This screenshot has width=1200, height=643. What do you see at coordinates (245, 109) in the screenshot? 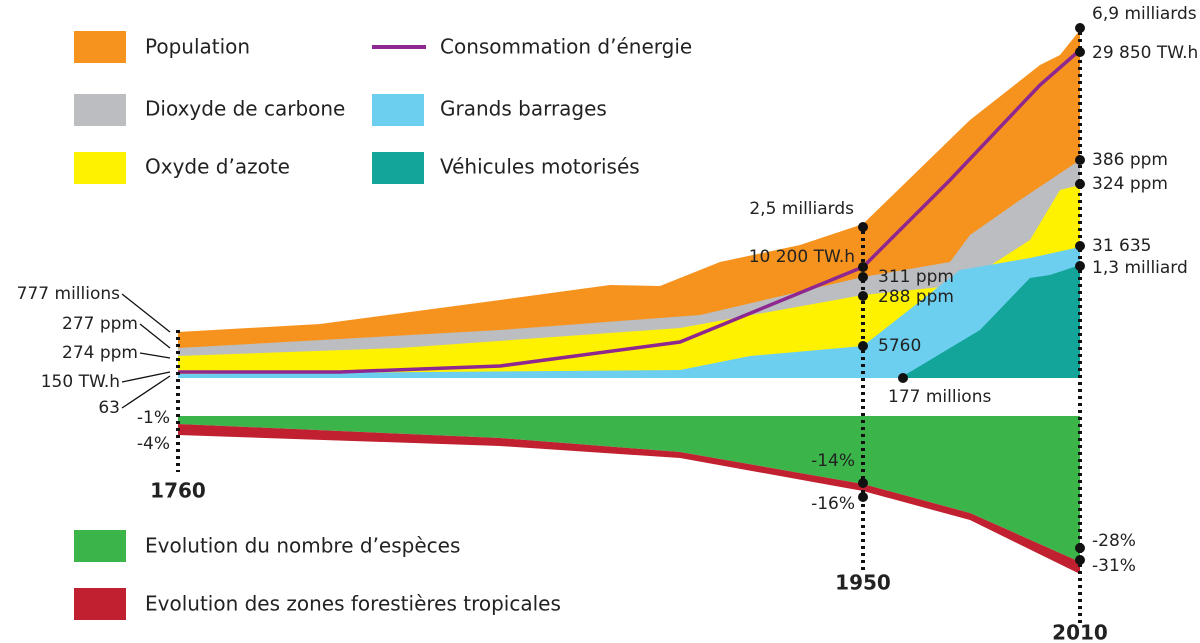
I see `legend-label: Dioxyde de carbone` at bounding box center [245, 109].